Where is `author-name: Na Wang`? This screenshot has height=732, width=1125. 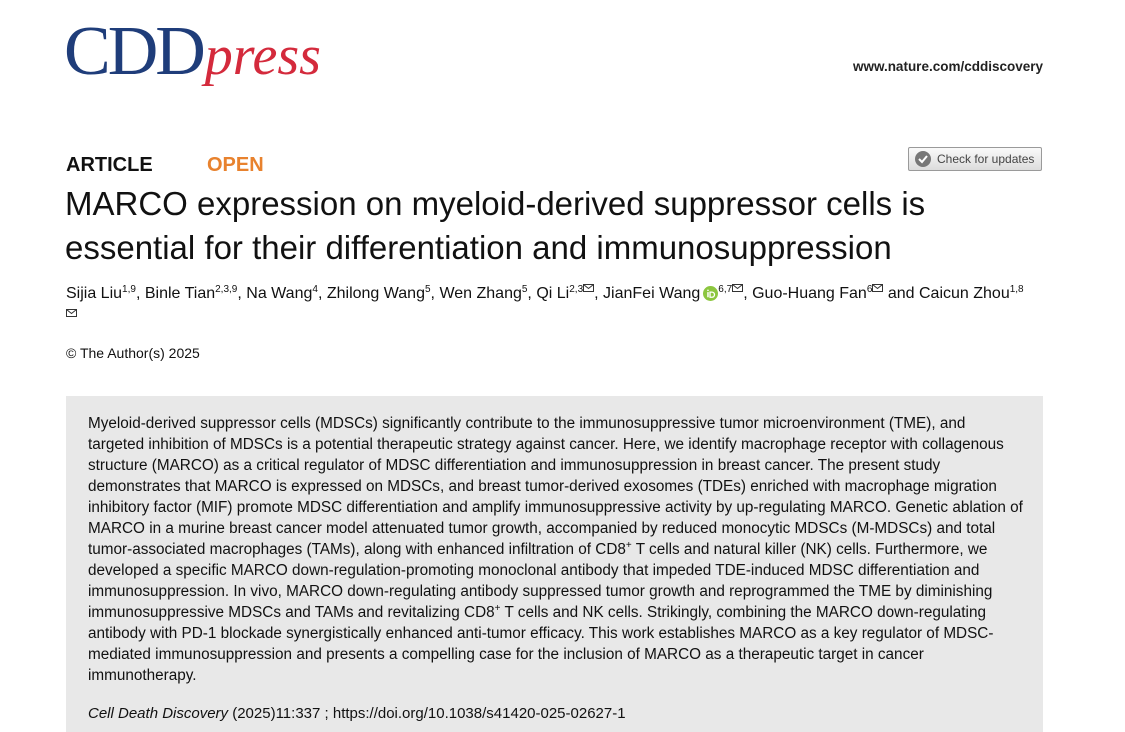
author-name: Na Wang is located at coordinates (279, 293).